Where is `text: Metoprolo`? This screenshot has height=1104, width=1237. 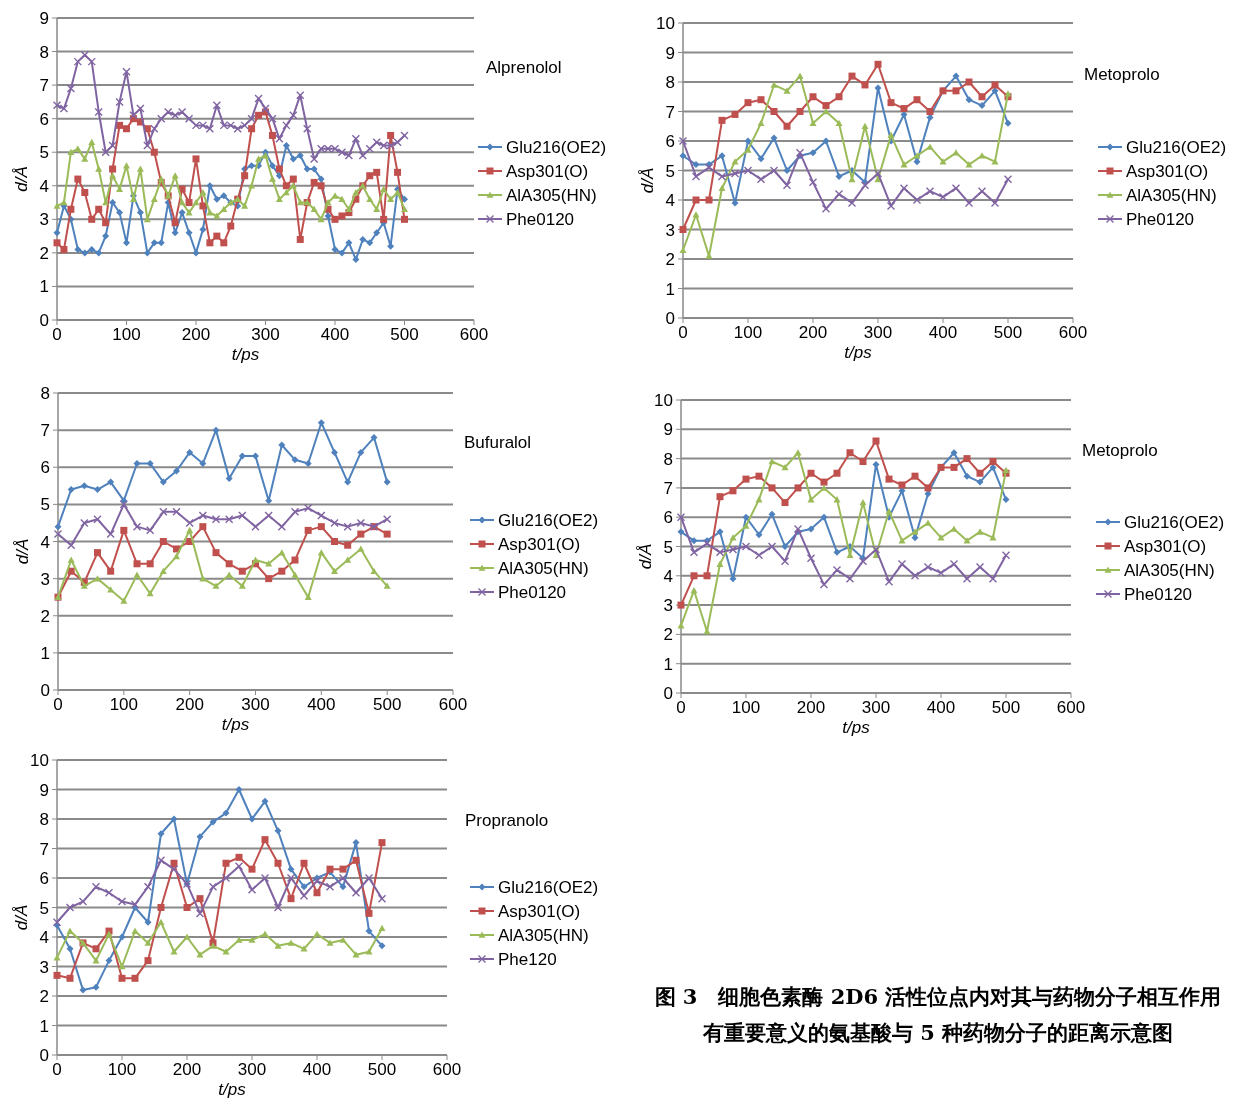 text: Metoprolo is located at coordinates (1122, 74).